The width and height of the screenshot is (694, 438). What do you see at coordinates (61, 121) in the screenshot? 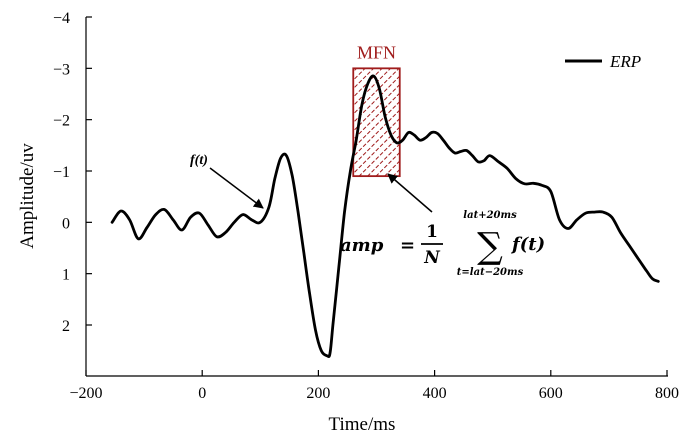
I see `y-tick-label: −2` at bounding box center [61, 121].